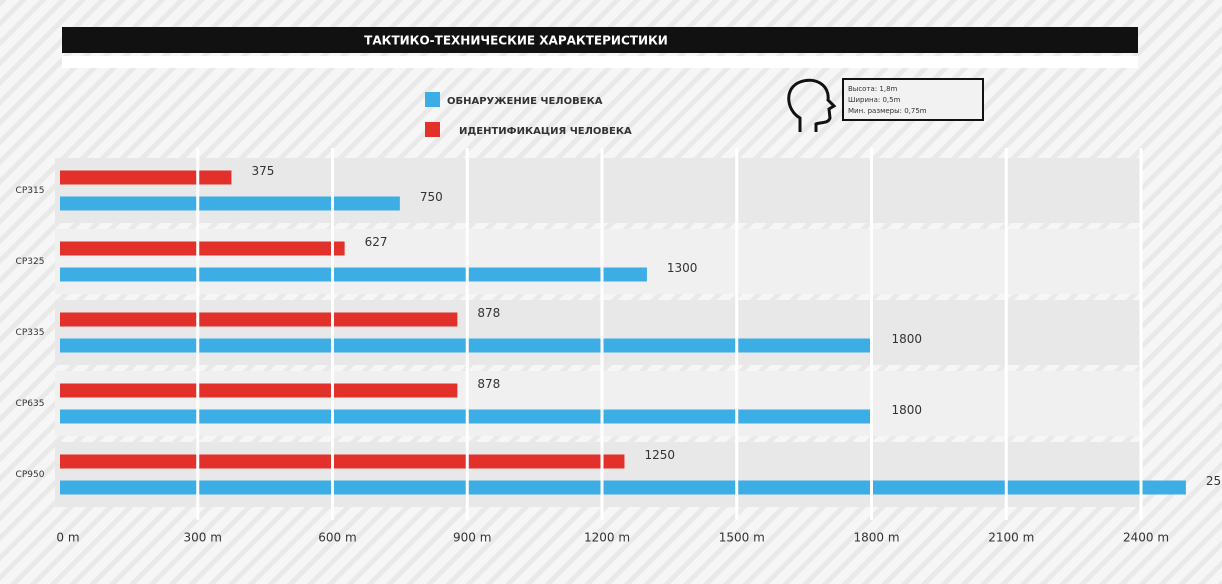 The image size is (1222, 584). What do you see at coordinates (1011, 538) in the screenshot?
I see `x-tick-label: 2100 m` at bounding box center [1011, 538].